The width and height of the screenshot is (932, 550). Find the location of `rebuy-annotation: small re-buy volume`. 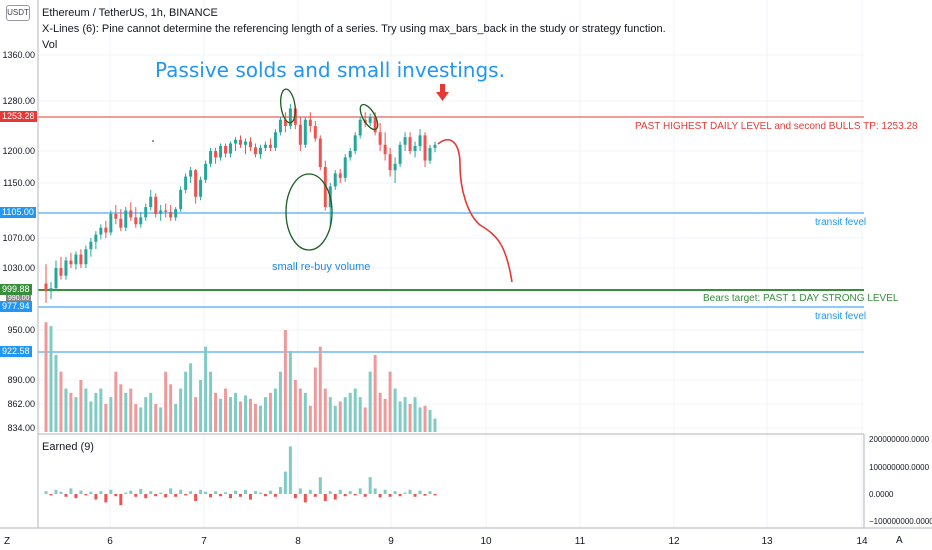

rebuy-annotation: small re-buy volume is located at coordinates (321, 267).